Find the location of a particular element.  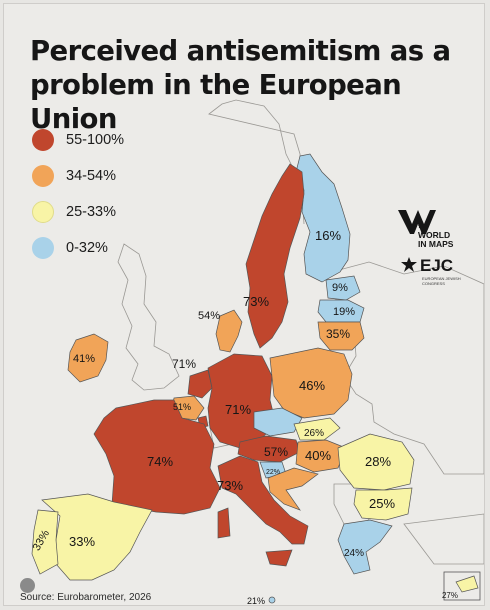

legend-label: 0-32% is located at coordinates (87, 248).